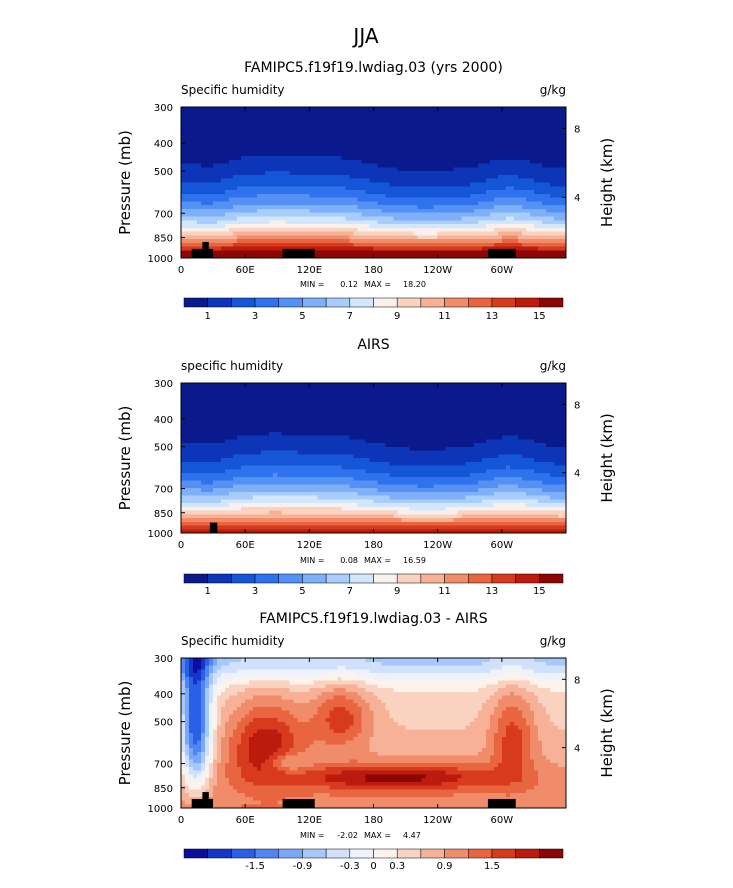  What do you see at coordinates (233, 90) in the screenshot?
I see `panel-subtitle: Specific humidity` at bounding box center [233, 90].